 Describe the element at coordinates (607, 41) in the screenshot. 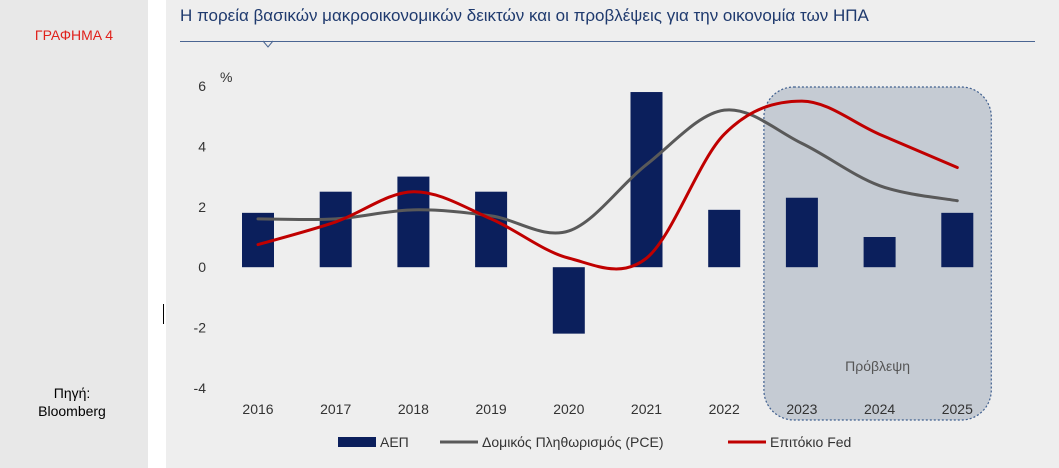

I see `title-rule` at that location.